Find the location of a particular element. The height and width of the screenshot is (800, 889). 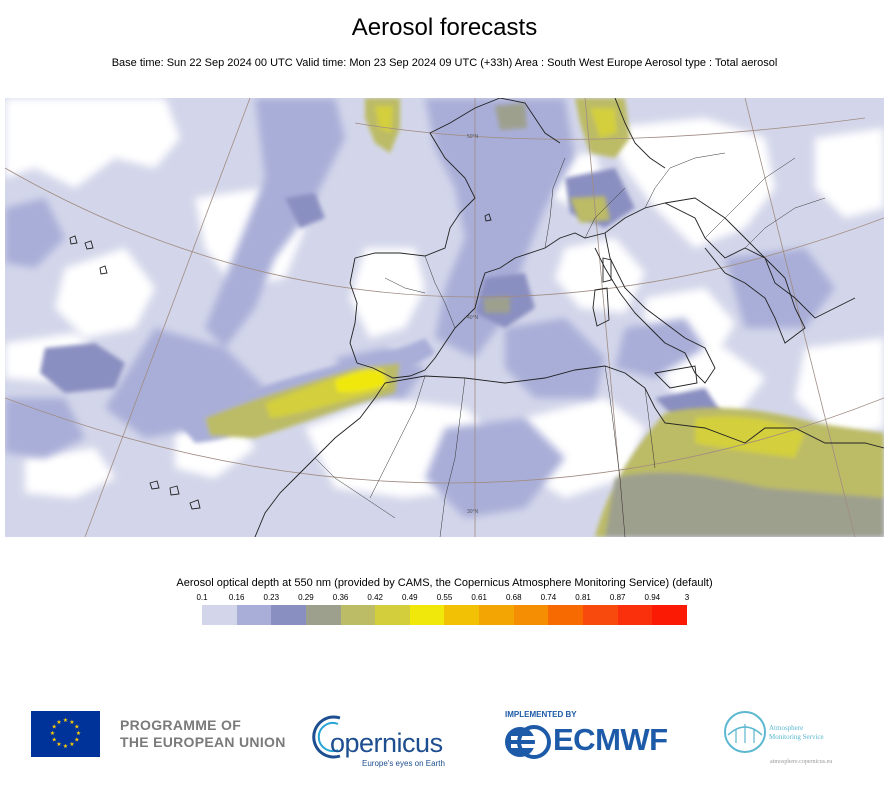

legend-color-bar is located at coordinates (444, 615).